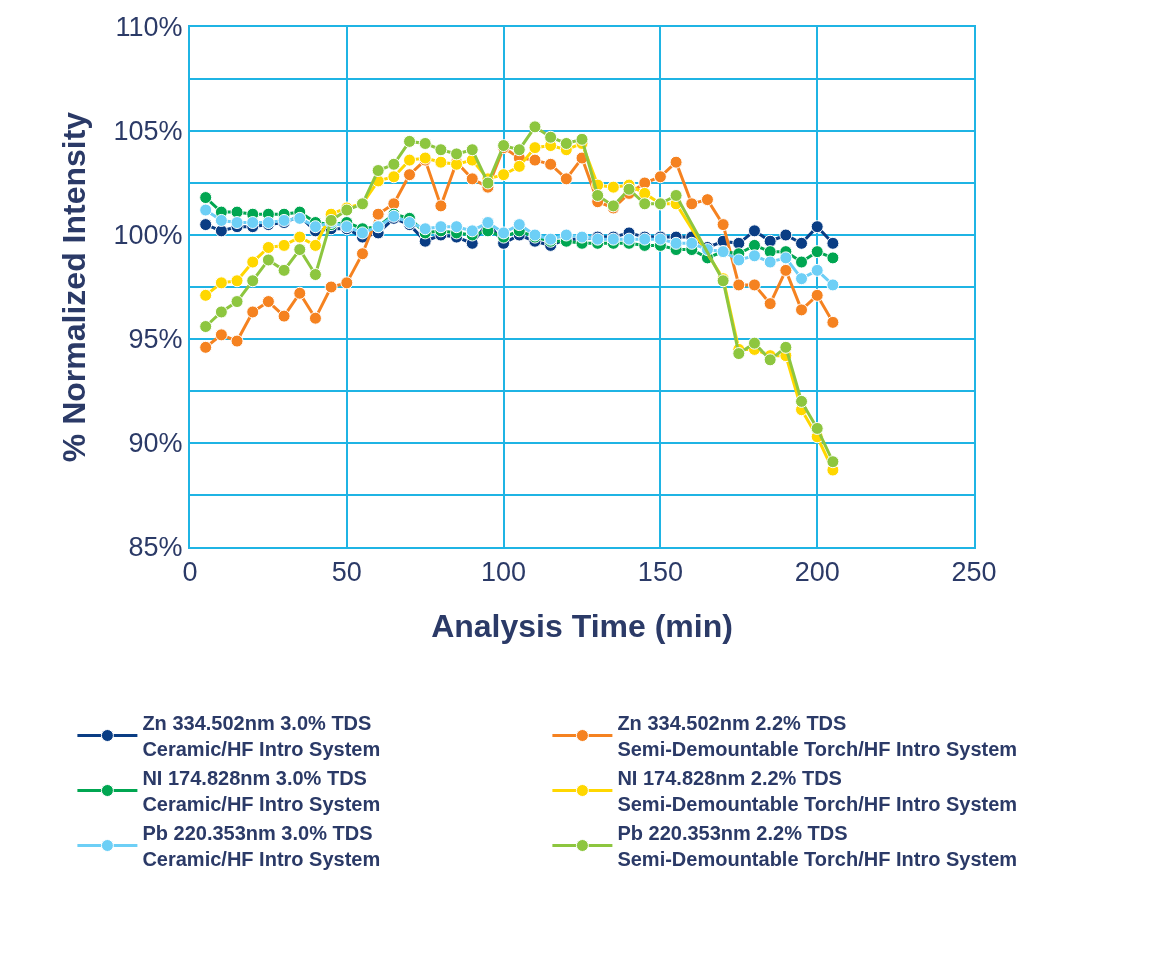  I want to click on y-tick-label: 95%, so click(155, 339).